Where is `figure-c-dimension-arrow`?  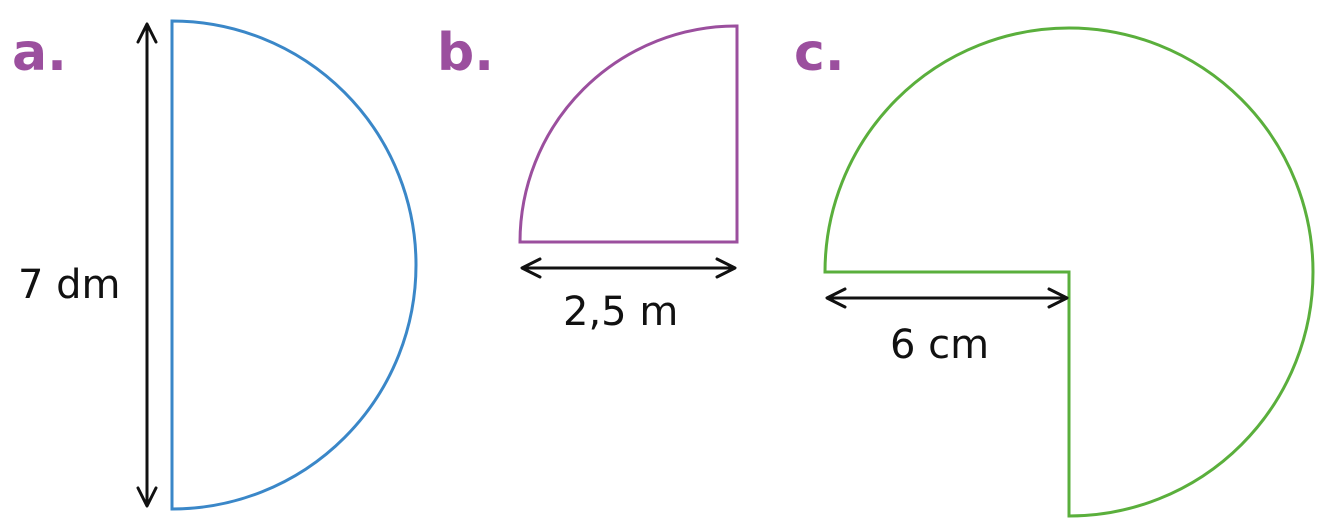
figure-c-dimension-arrow is located at coordinates (947, 298).